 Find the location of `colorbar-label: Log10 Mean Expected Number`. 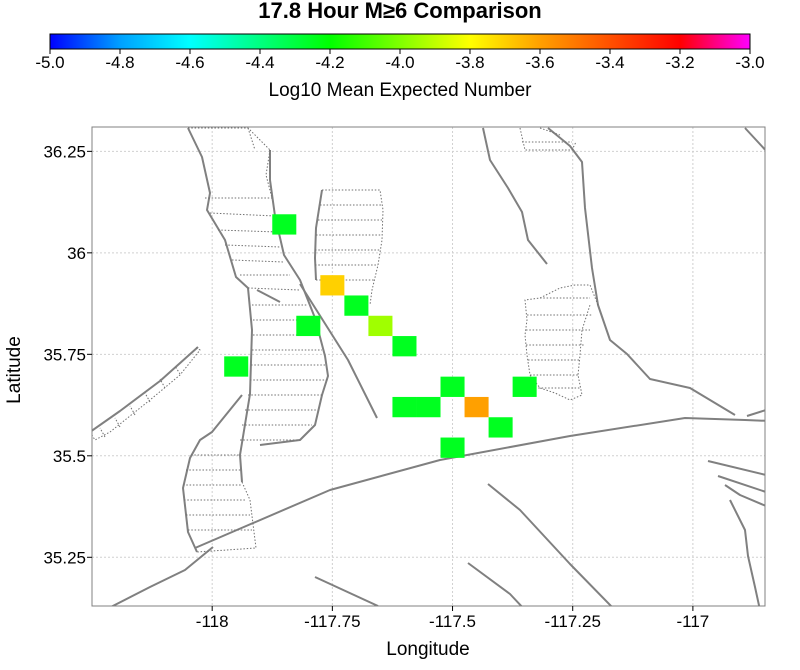

colorbar-label: Log10 Mean Expected Number is located at coordinates (401, 90).